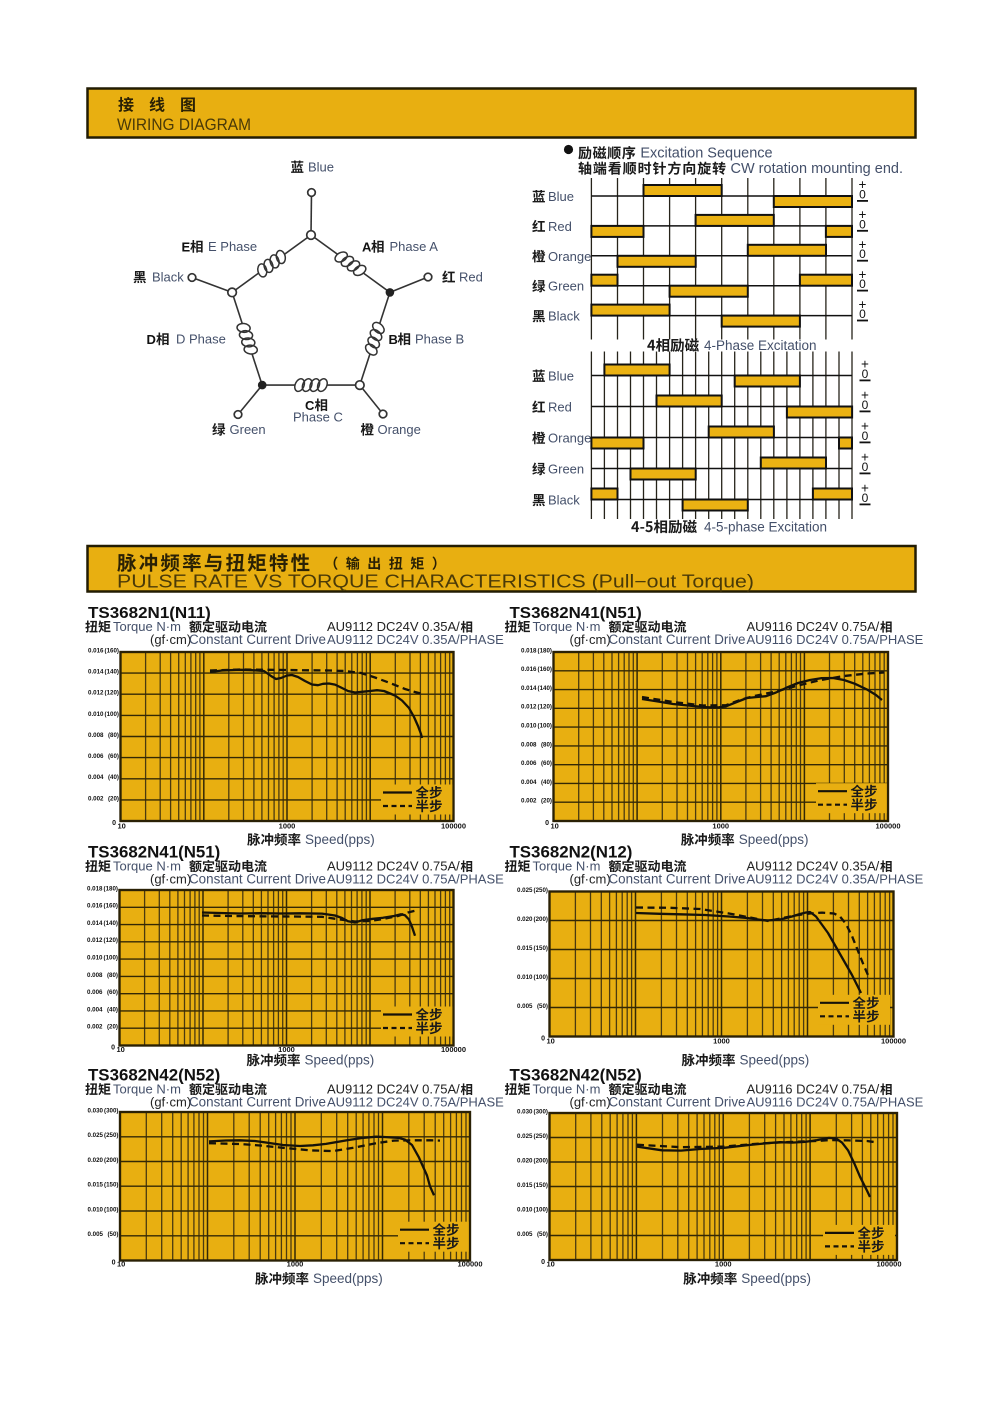  What do you see at coordinates (96, 1185) in the screenshot?
I see `svg-text: 0.015` at bounding box center [96, 1185].